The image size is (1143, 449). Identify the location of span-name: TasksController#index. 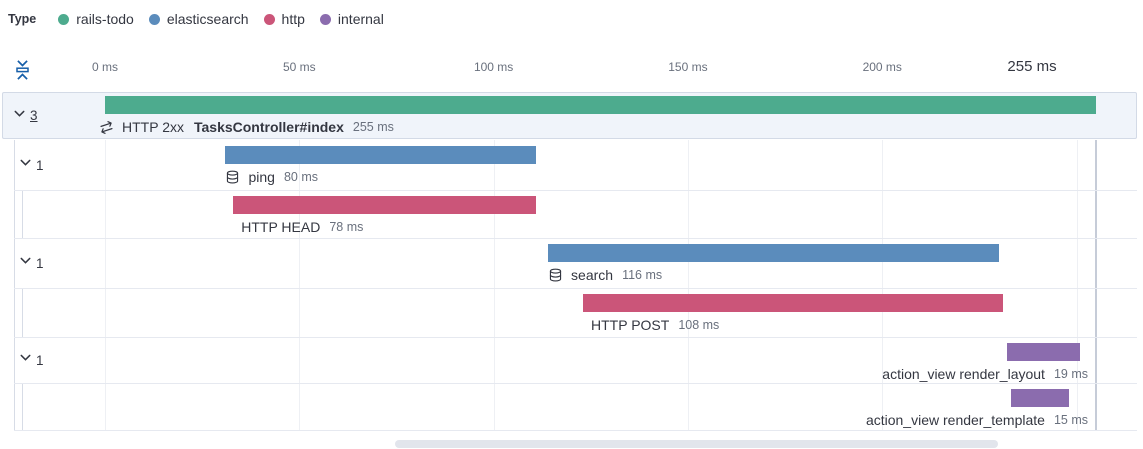
(268, 127).